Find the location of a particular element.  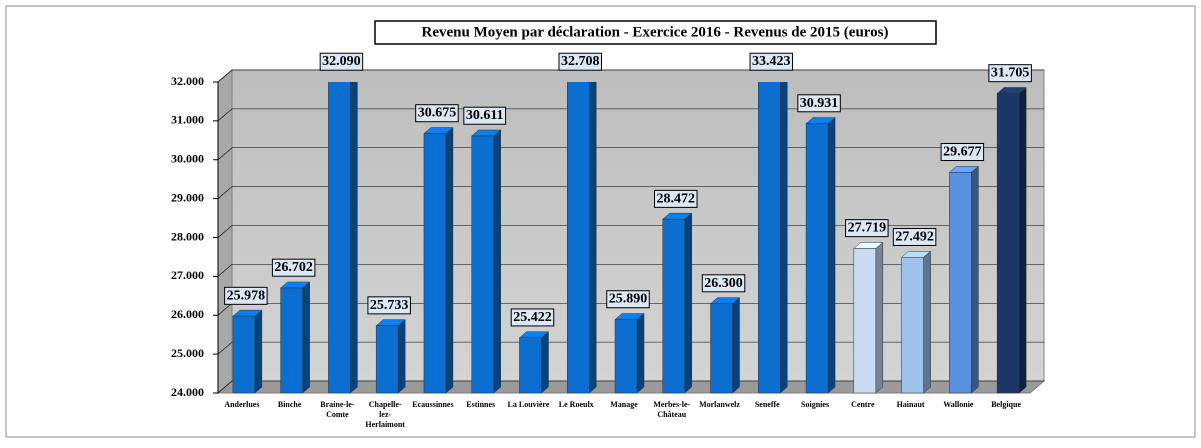

value-label: 25.733 is located at coordinates (389, 305).